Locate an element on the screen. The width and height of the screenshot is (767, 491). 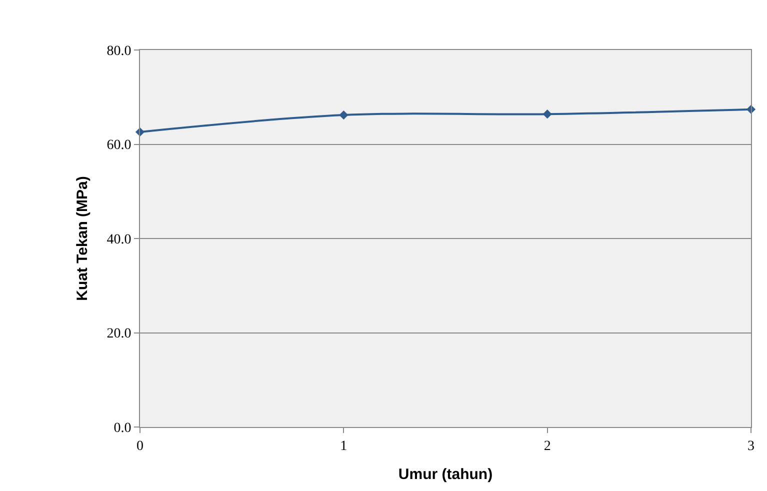
y-axis-title: Kuat Tekan (MPa) is located at coordinates (82, 238).